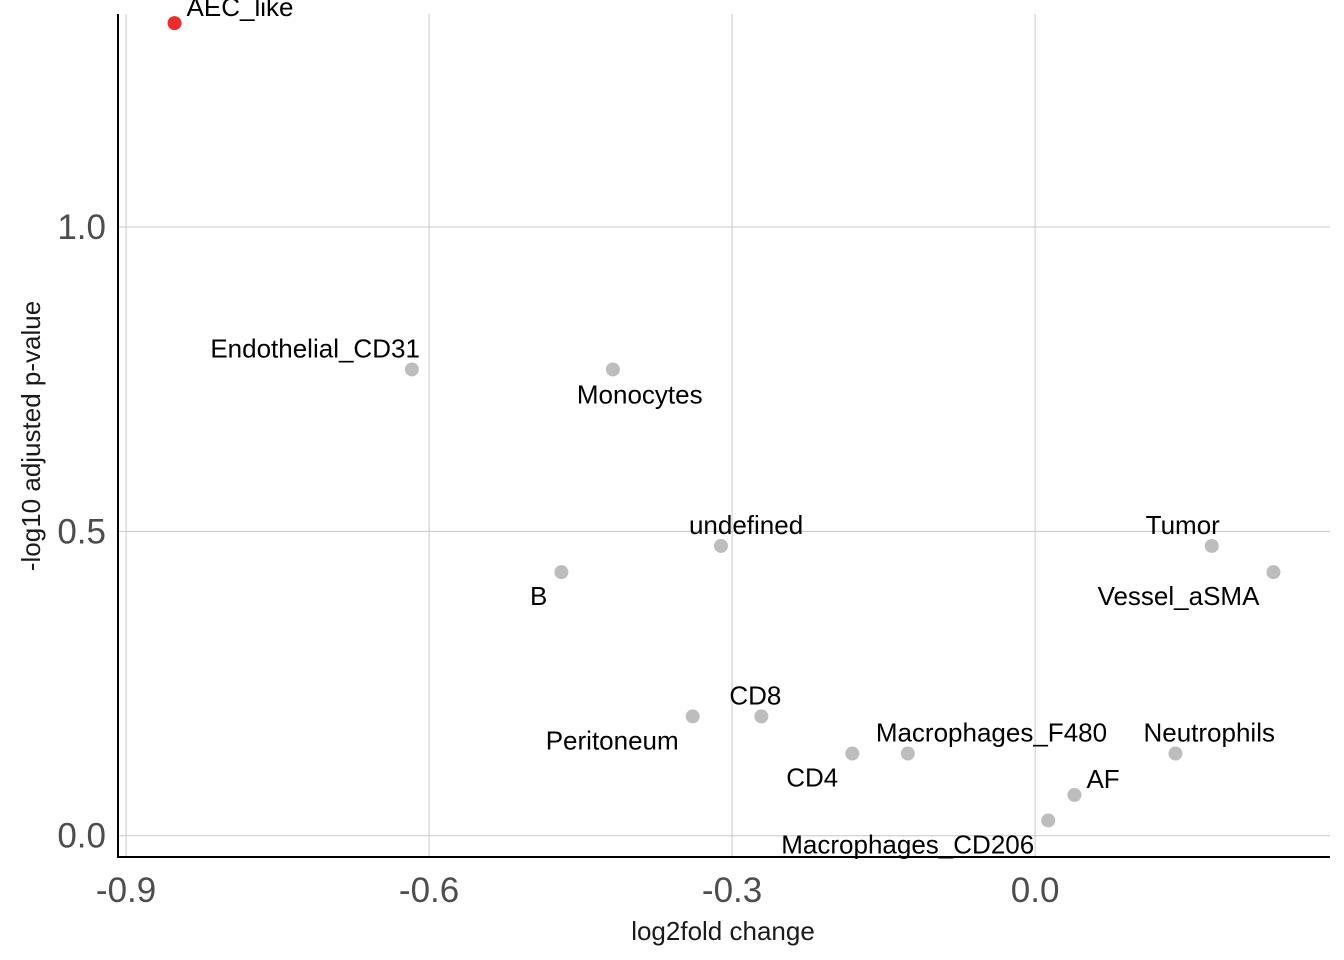 This screenshot has width=1344, height=960. I want to click on x-axis-title: log2fold change, so click(723, 931).